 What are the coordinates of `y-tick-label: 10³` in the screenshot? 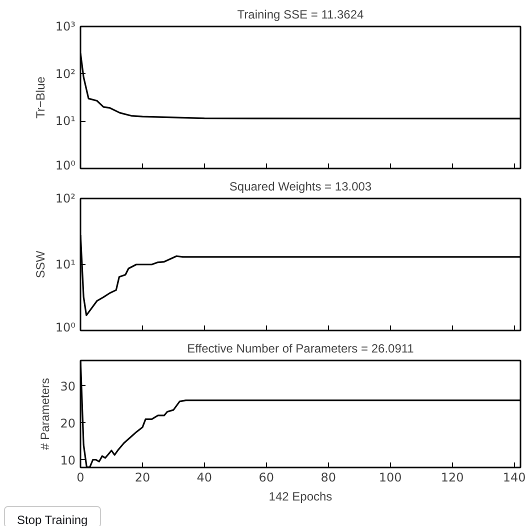 It's located at (65, 27).